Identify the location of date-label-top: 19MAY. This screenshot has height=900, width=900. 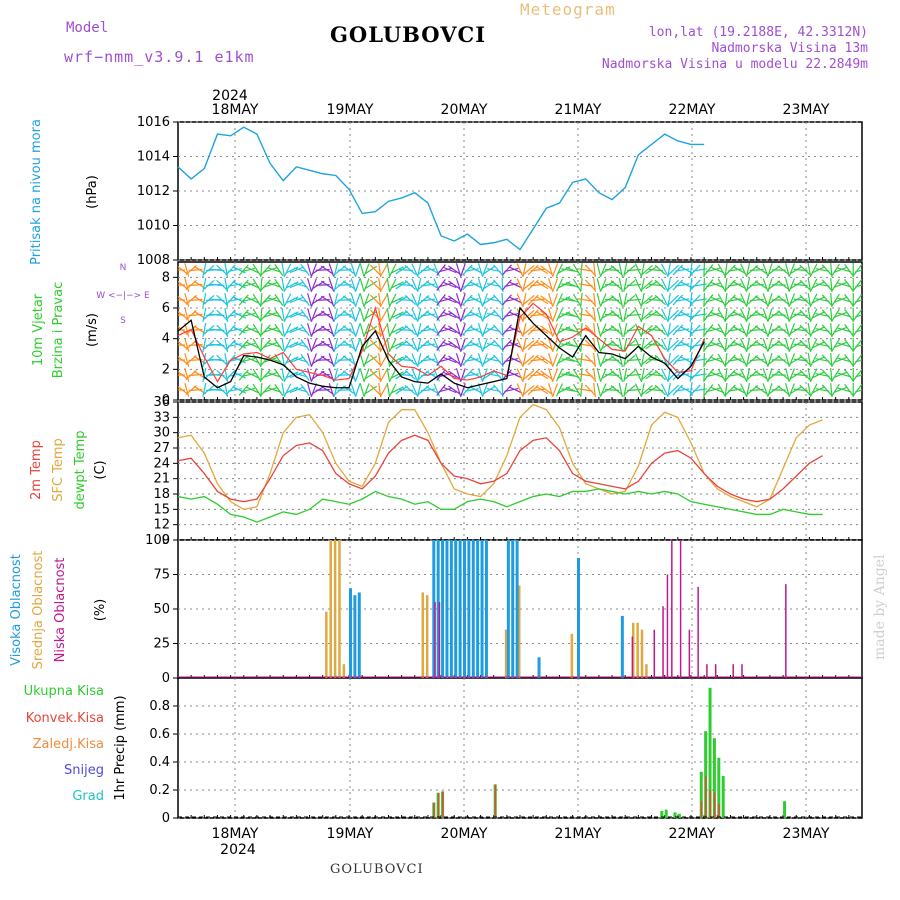
(350, 110).